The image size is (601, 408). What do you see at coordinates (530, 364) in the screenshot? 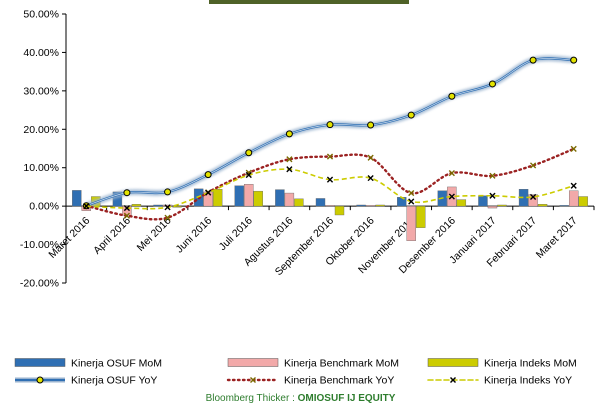
I see `legend-label: Kinerja Indeks MoM` at bounding box center [530, 364].